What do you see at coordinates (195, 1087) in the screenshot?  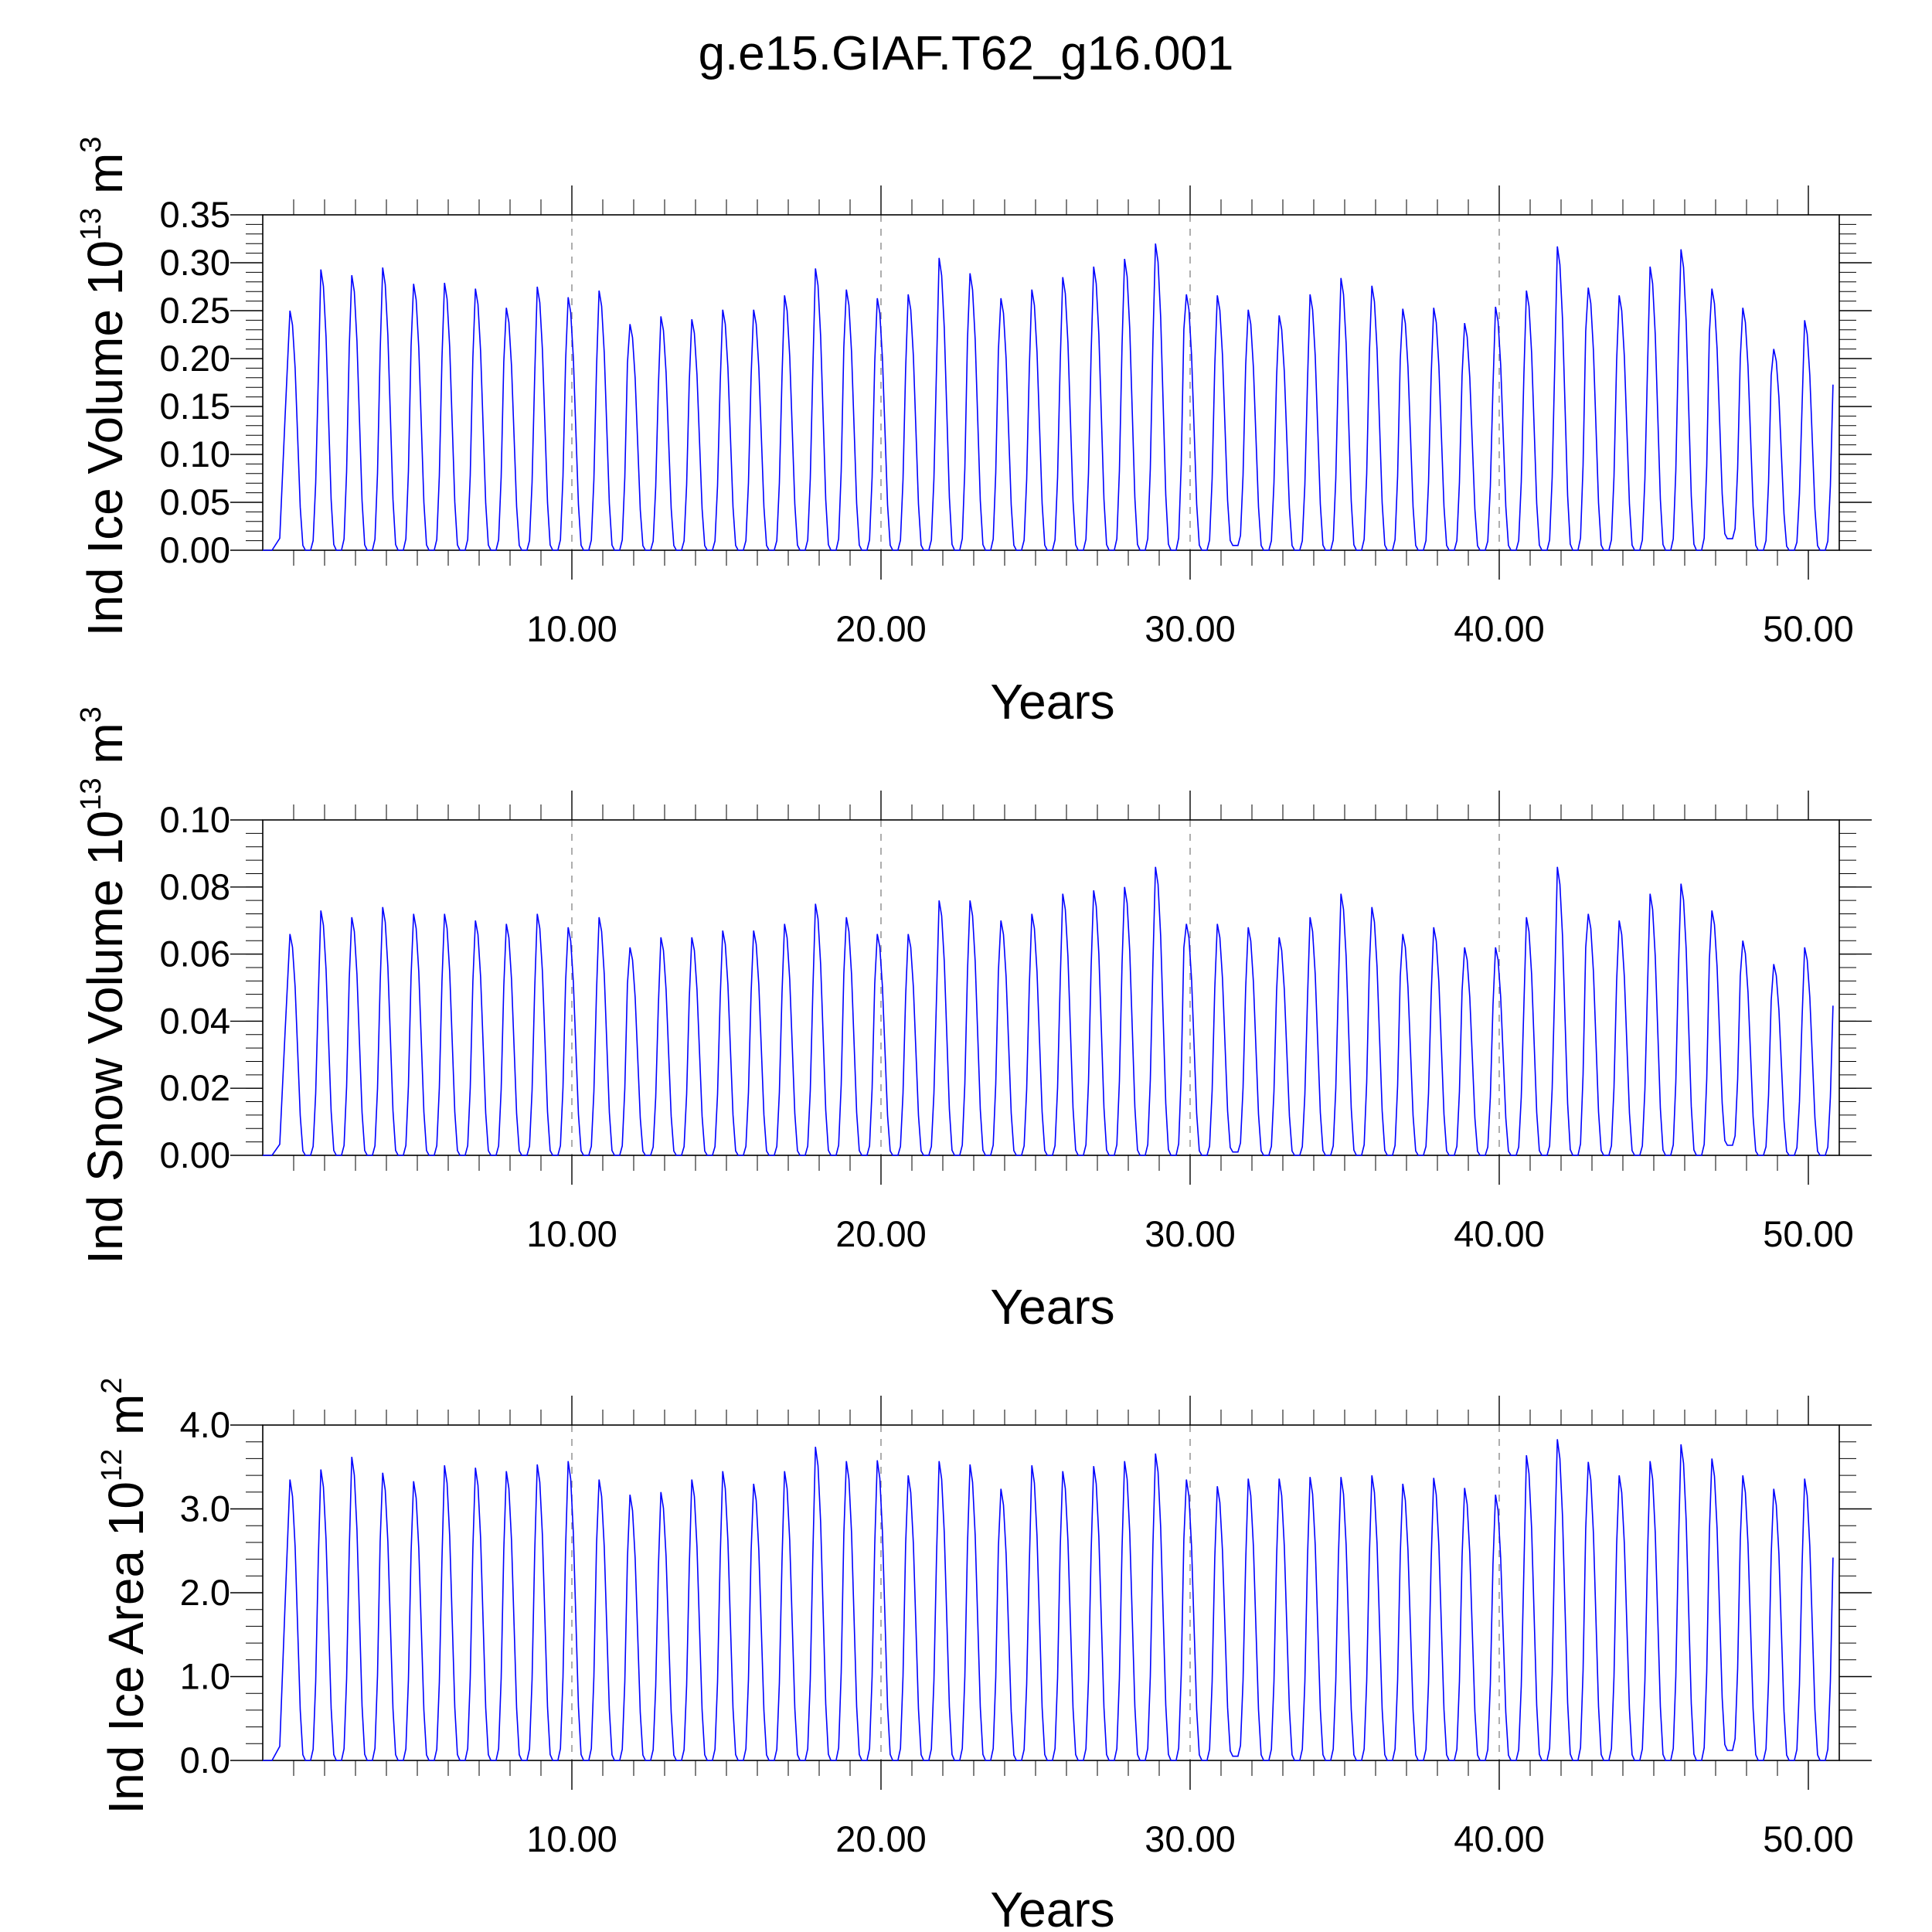 I see `y-tick-label: 0.02` at bounding box center [195, 1087].